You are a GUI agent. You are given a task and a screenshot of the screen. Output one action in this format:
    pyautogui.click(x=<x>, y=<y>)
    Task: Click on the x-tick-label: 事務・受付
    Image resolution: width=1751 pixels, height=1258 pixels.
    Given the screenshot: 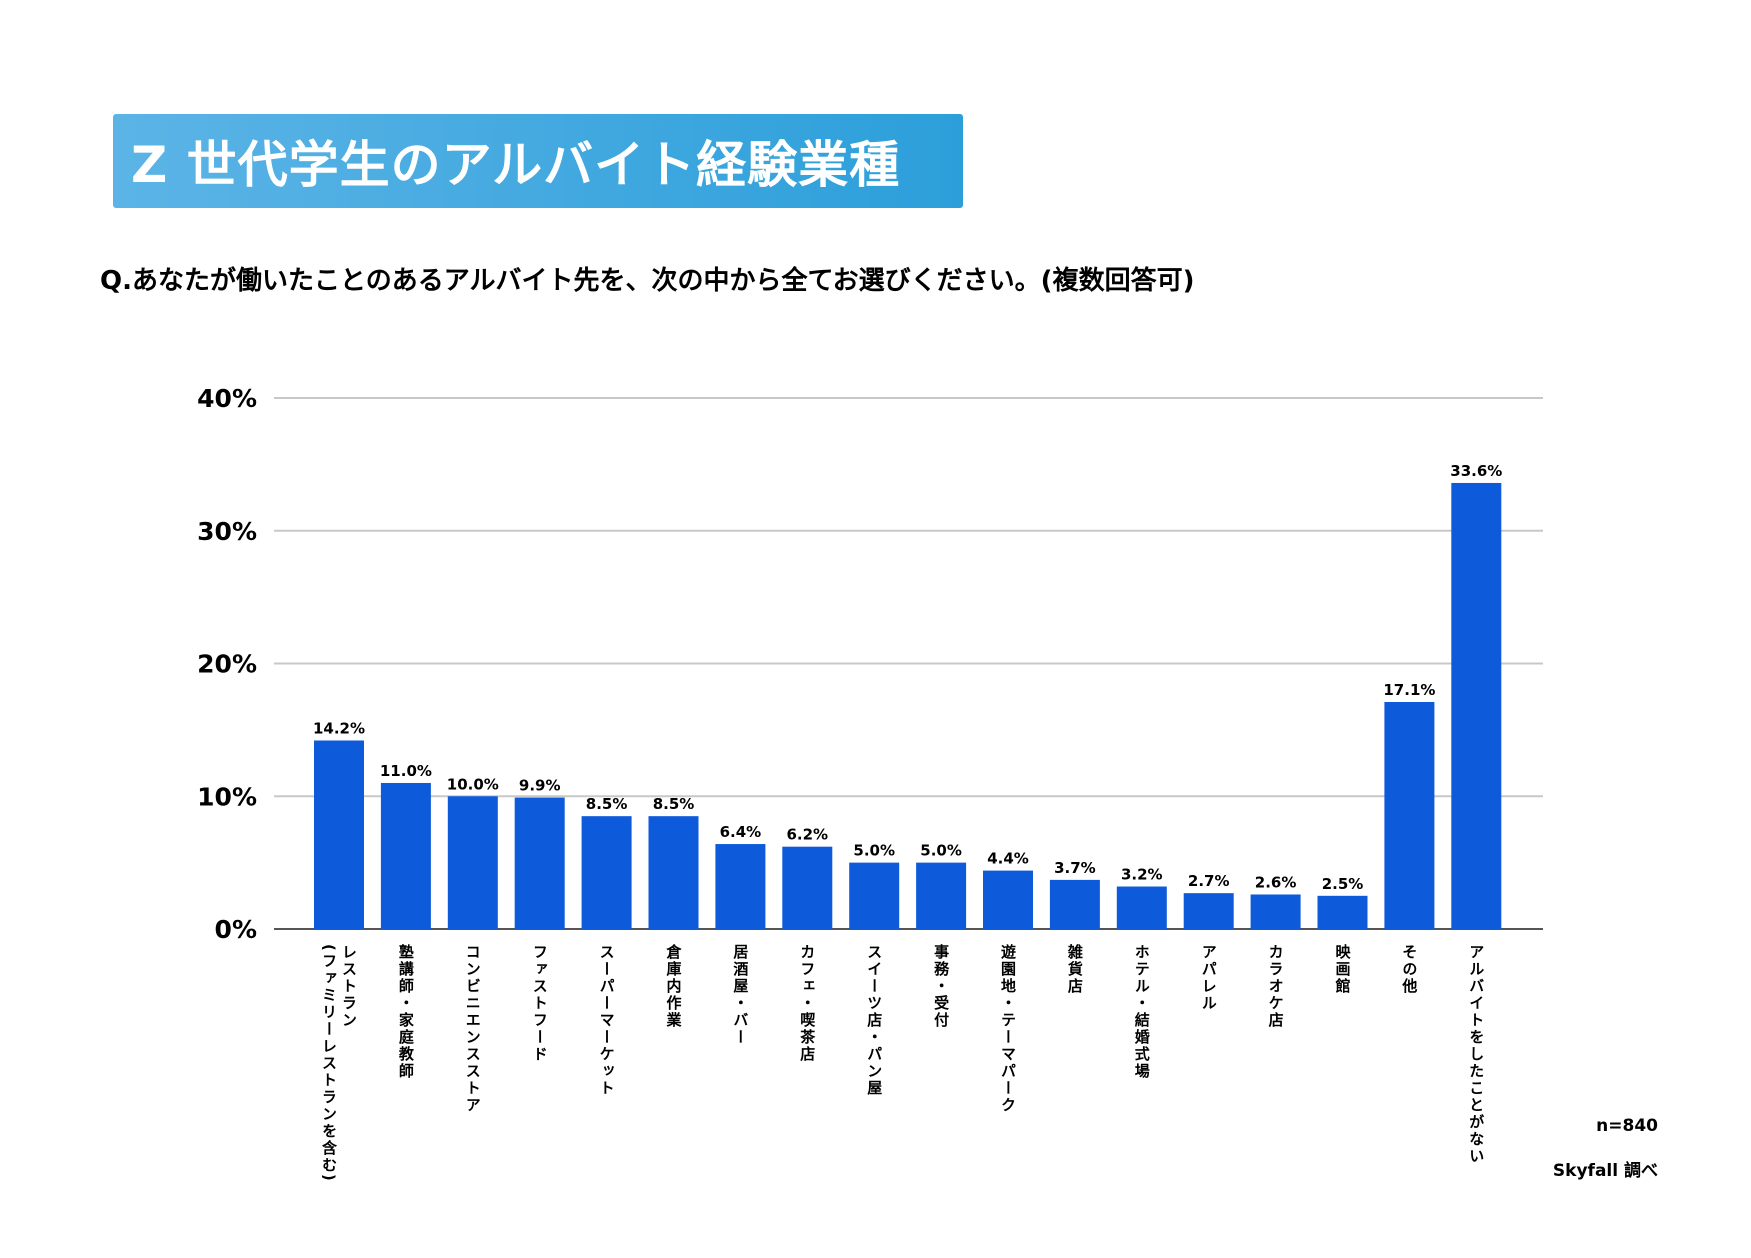 What is the action you would take?
    pyautogui.click(x=941, y=986)
    